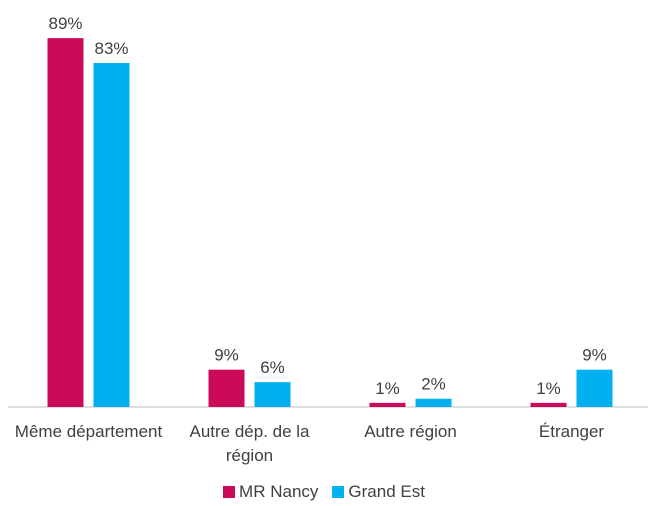 The image size is (648, 506). What do you see at coordinates (433, 384) in the screenshot?
I see `data-label: 2%` at bounding box center [433, 384].